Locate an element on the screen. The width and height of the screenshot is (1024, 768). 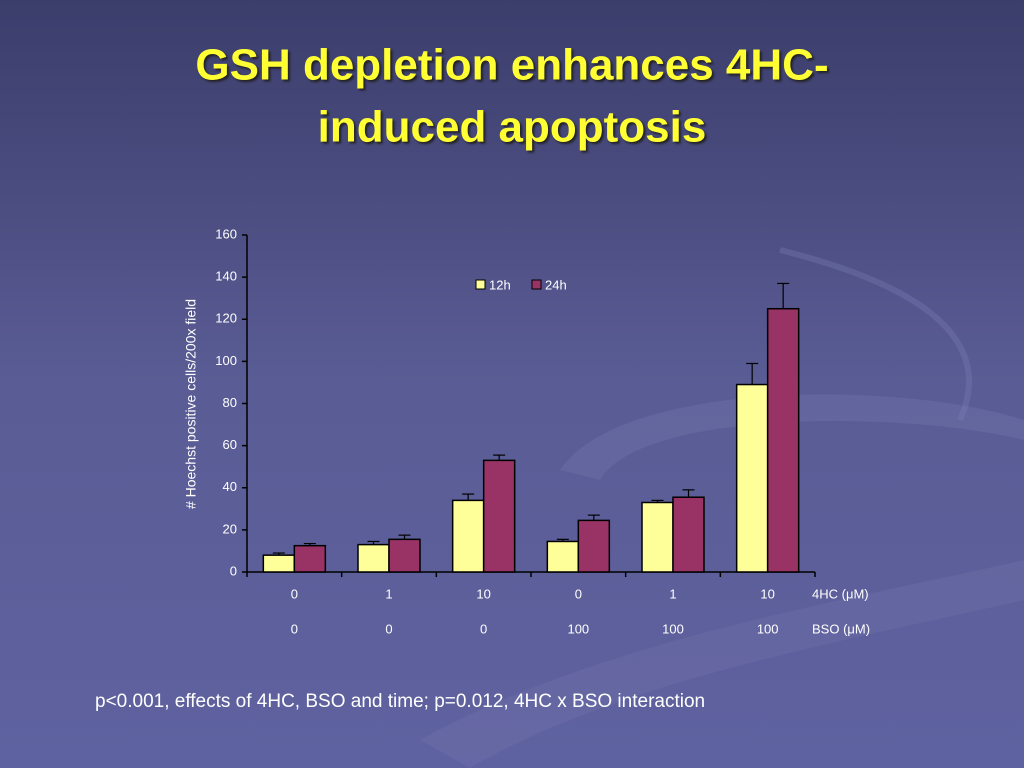
x-row-name: 4HC (μM) is located at coordinates (840, 593).